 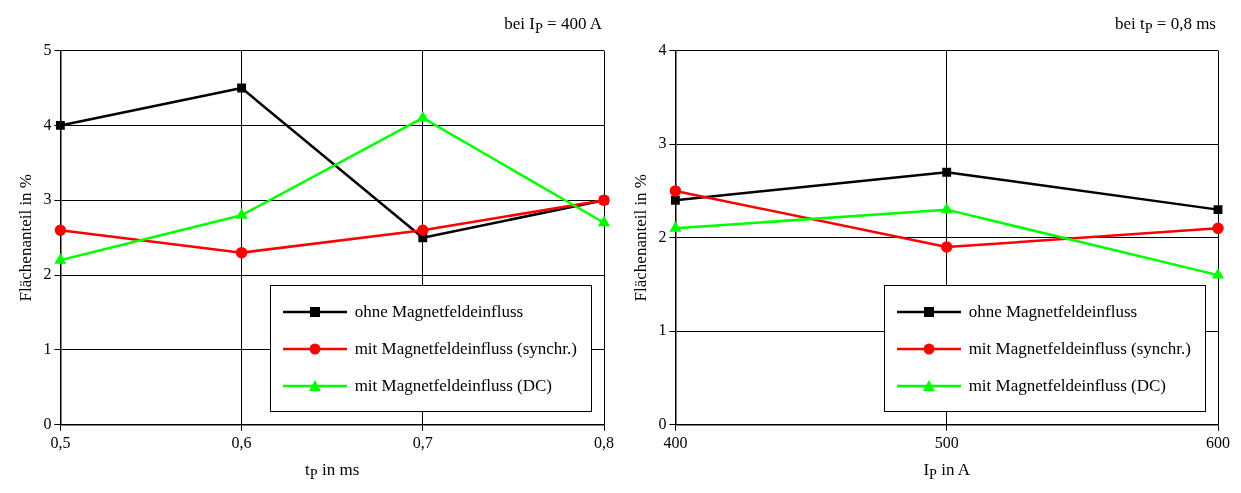 I want to click on x-axis-title: I$_{P}$ in A, so click(x=946, y=472).